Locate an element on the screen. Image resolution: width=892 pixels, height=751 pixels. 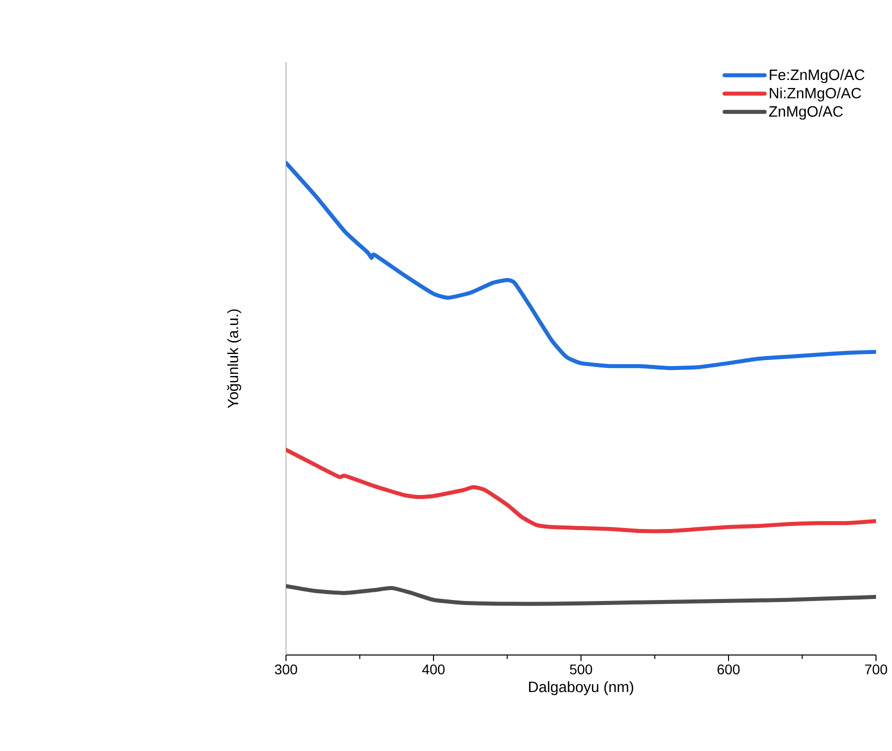
x-tick-label: 700 is located at coordinates (876, 669).